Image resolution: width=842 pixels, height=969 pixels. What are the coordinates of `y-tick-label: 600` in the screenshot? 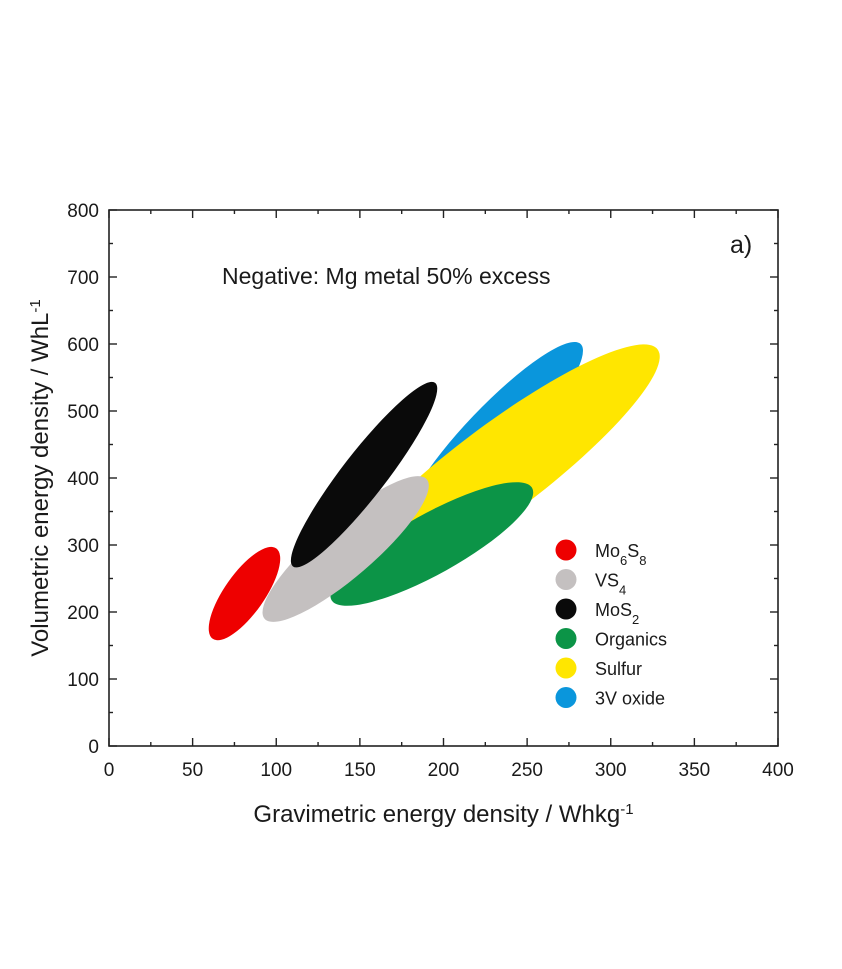 It's located at (83, 345).